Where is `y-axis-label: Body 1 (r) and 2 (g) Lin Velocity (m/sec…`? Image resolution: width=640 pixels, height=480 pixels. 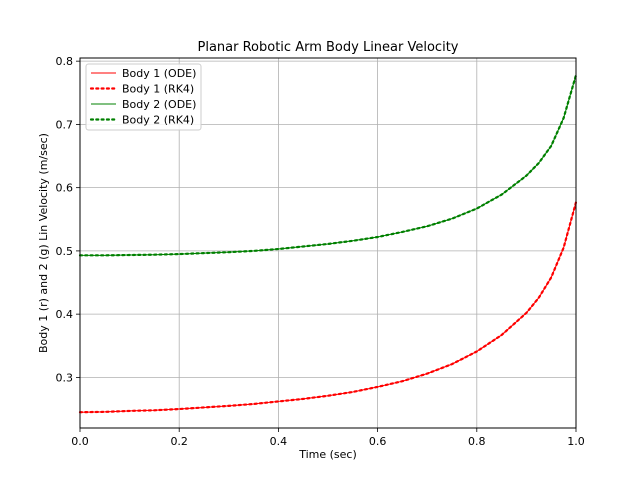 y-axis-label: Body 1 (r) and 2 (g) Lin Velocity (m/sec… is located at coordinates (43, 243).